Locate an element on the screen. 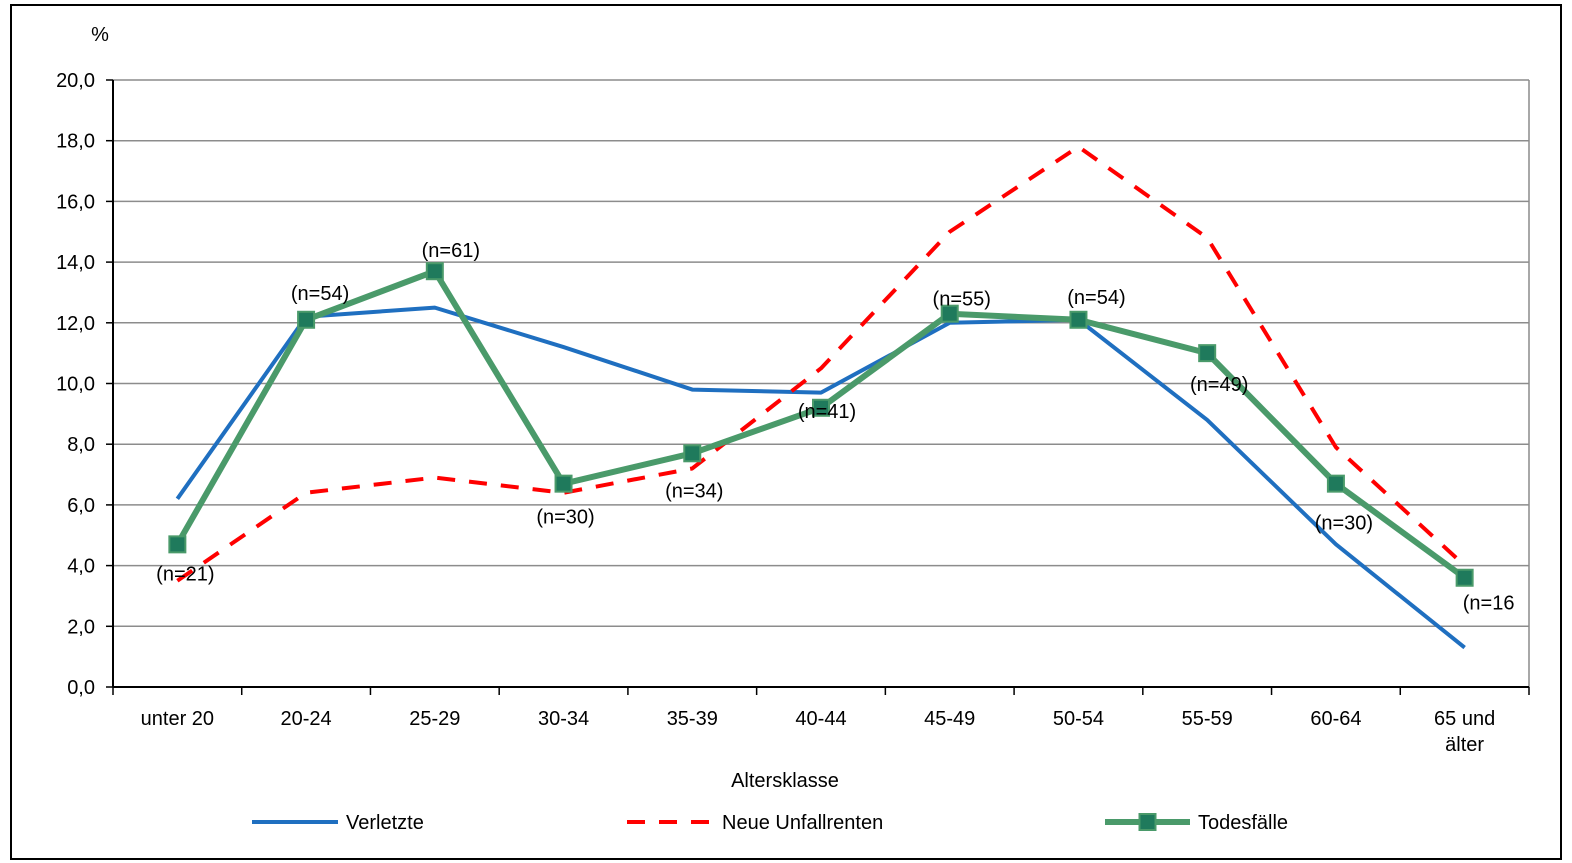 This screenshot has height=863, width=1572. x-tick-label: 40-44 is located at coordinates (820, 719).